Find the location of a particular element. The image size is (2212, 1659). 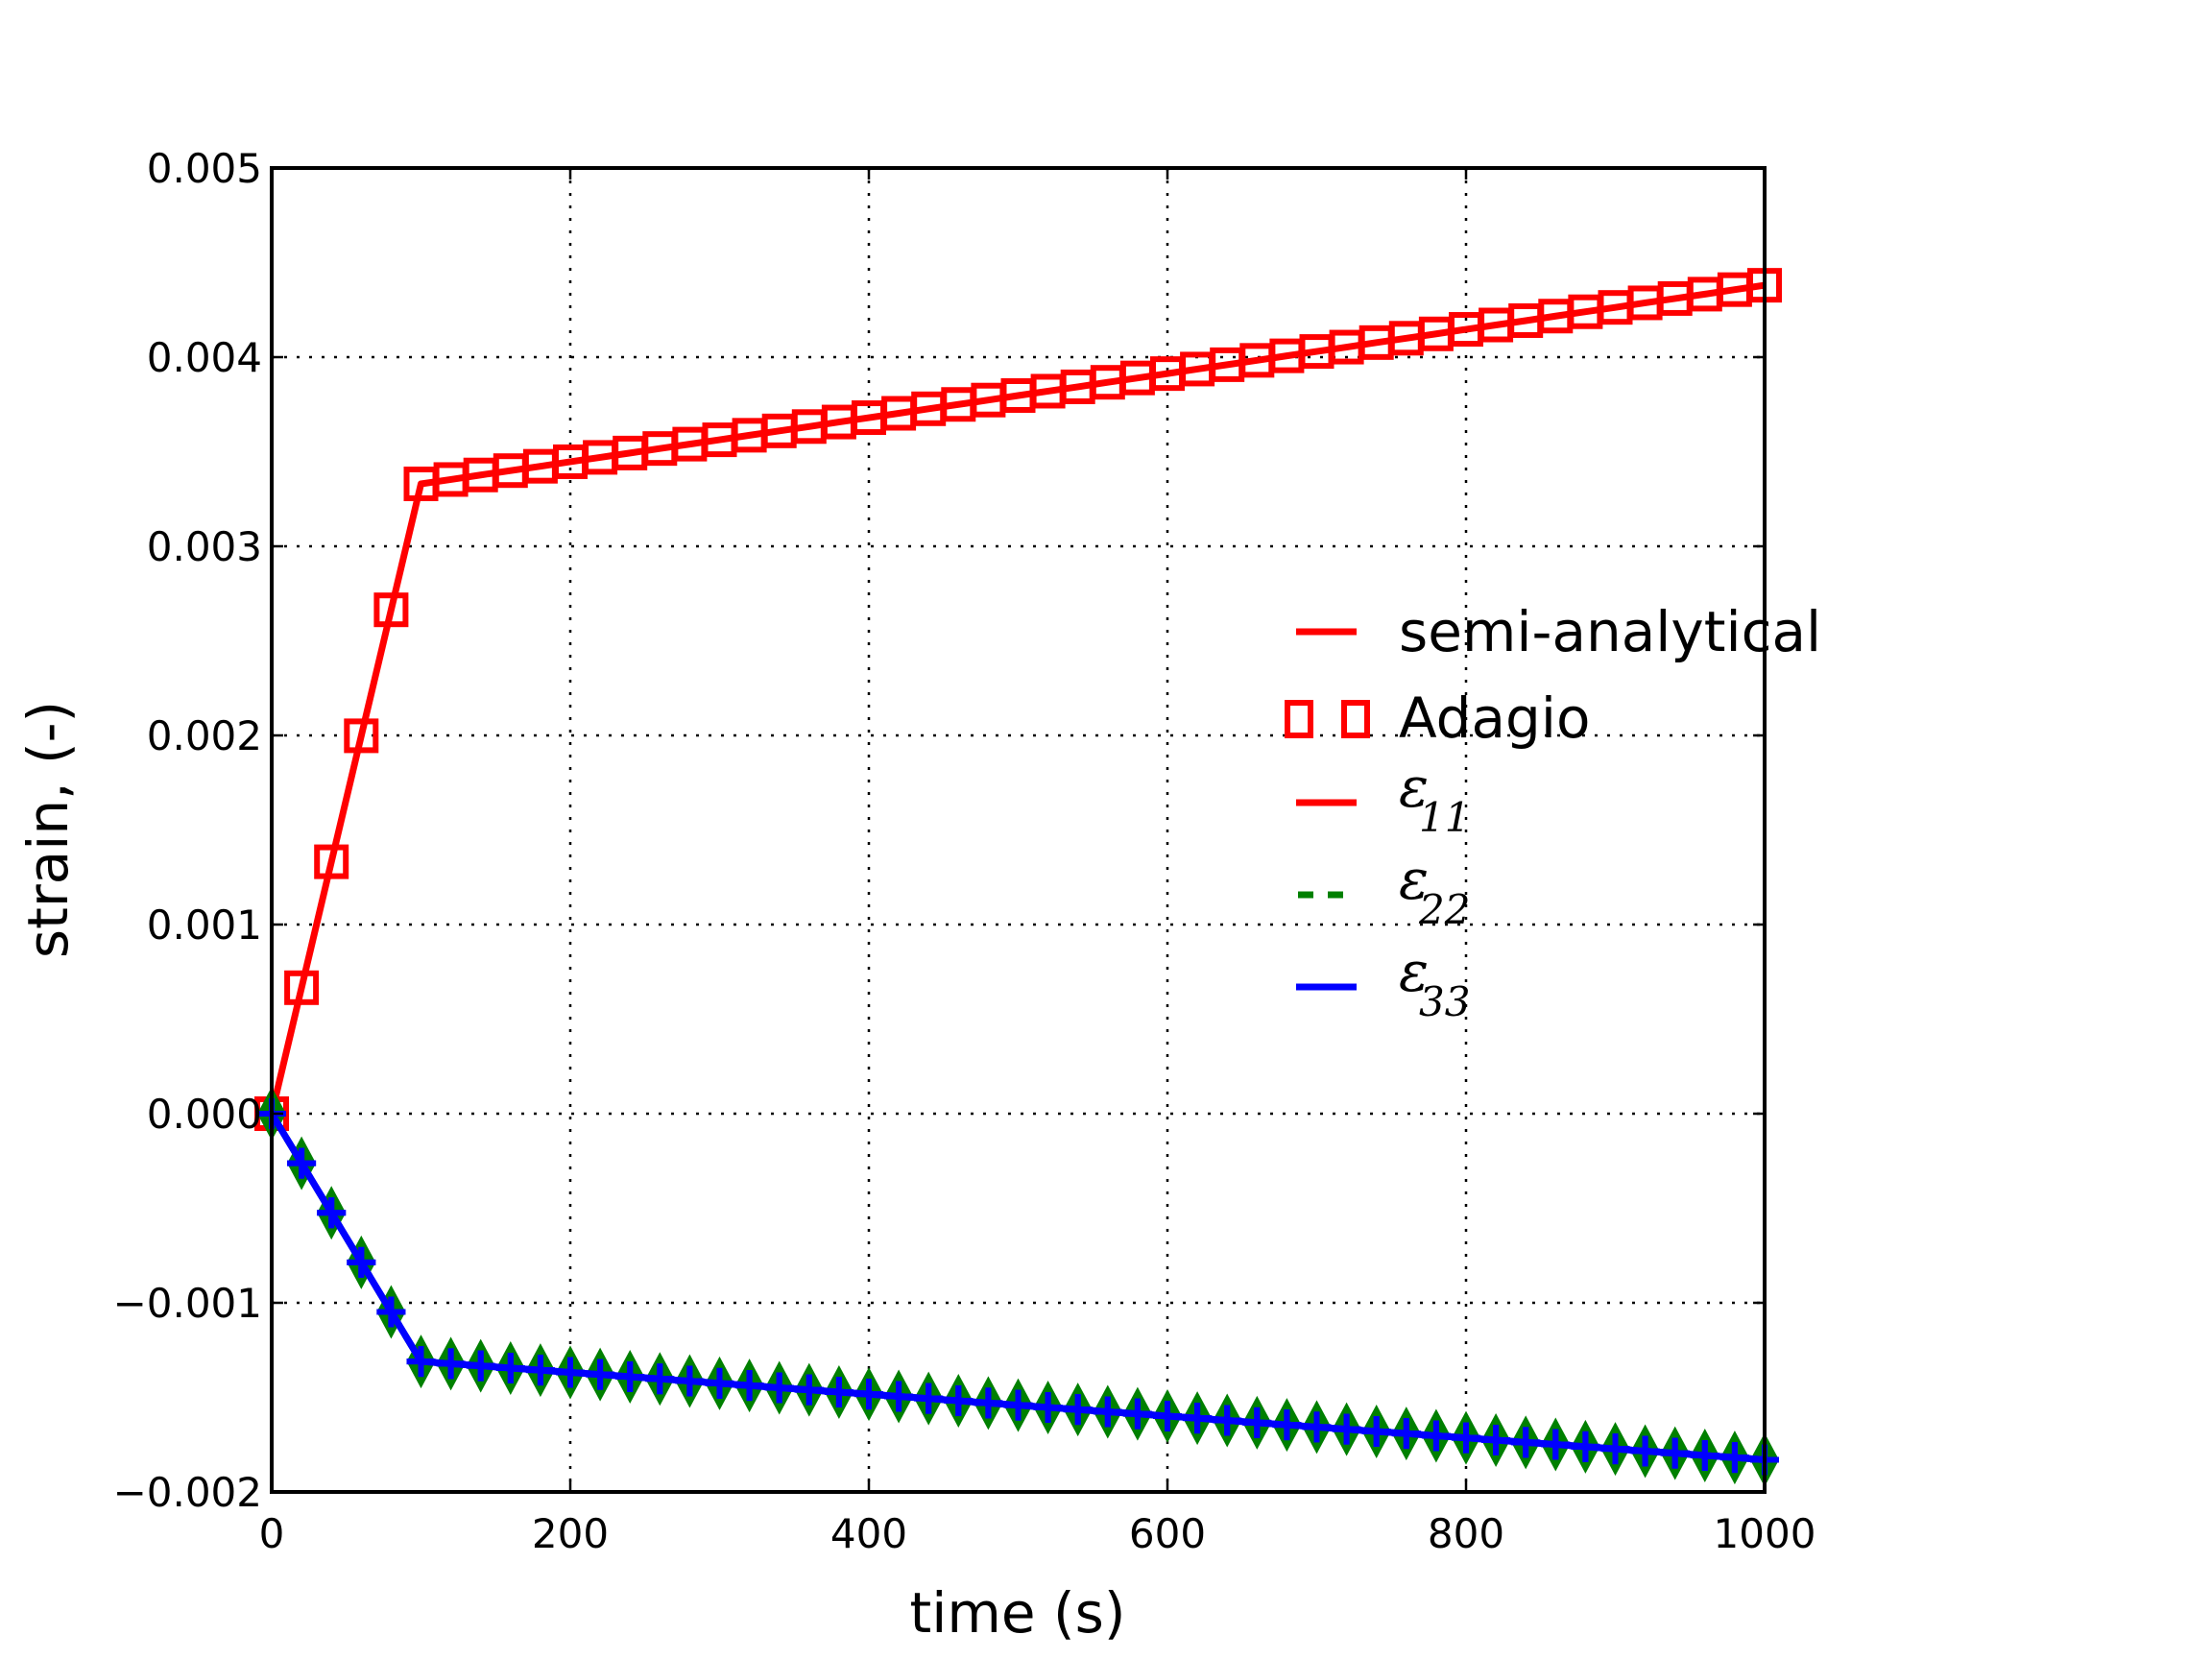

y-tick-label: 0.005 is located at coordinates (204, 168).